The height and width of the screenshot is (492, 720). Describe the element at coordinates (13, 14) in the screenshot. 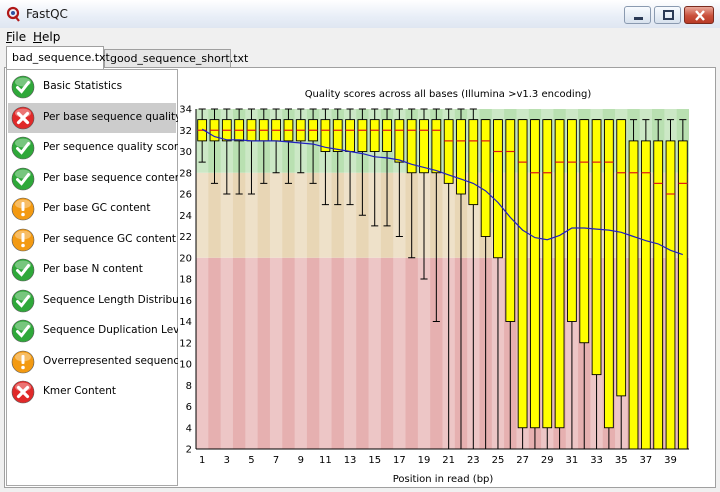

I see `fastqc-logo-icon` at that location.